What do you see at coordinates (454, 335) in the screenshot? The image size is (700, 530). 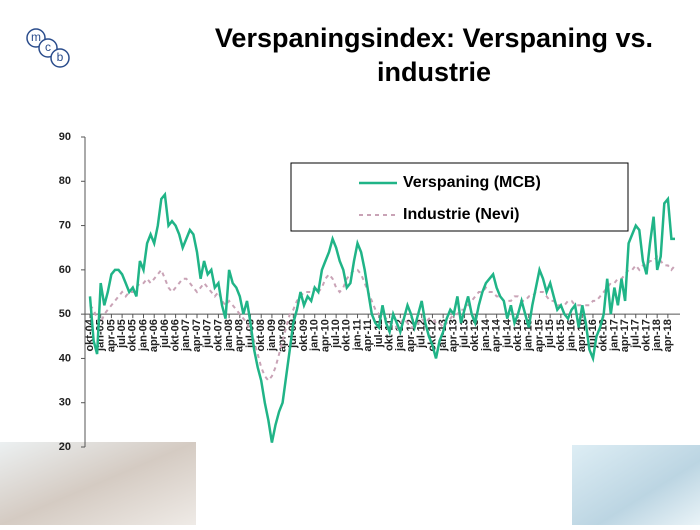 I see `x-tick-label: apr-13` at bounding box center [454, 335].